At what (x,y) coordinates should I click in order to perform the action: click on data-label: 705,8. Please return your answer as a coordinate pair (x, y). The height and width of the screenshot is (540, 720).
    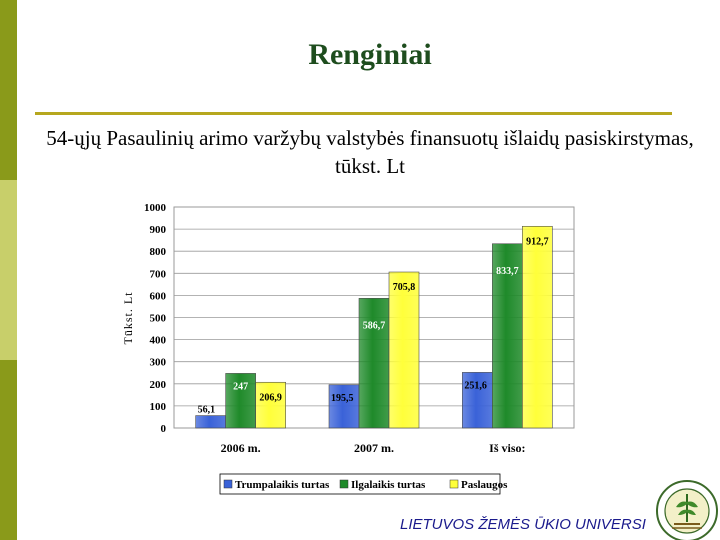
    Looking at the image, I should click on (404, 287).